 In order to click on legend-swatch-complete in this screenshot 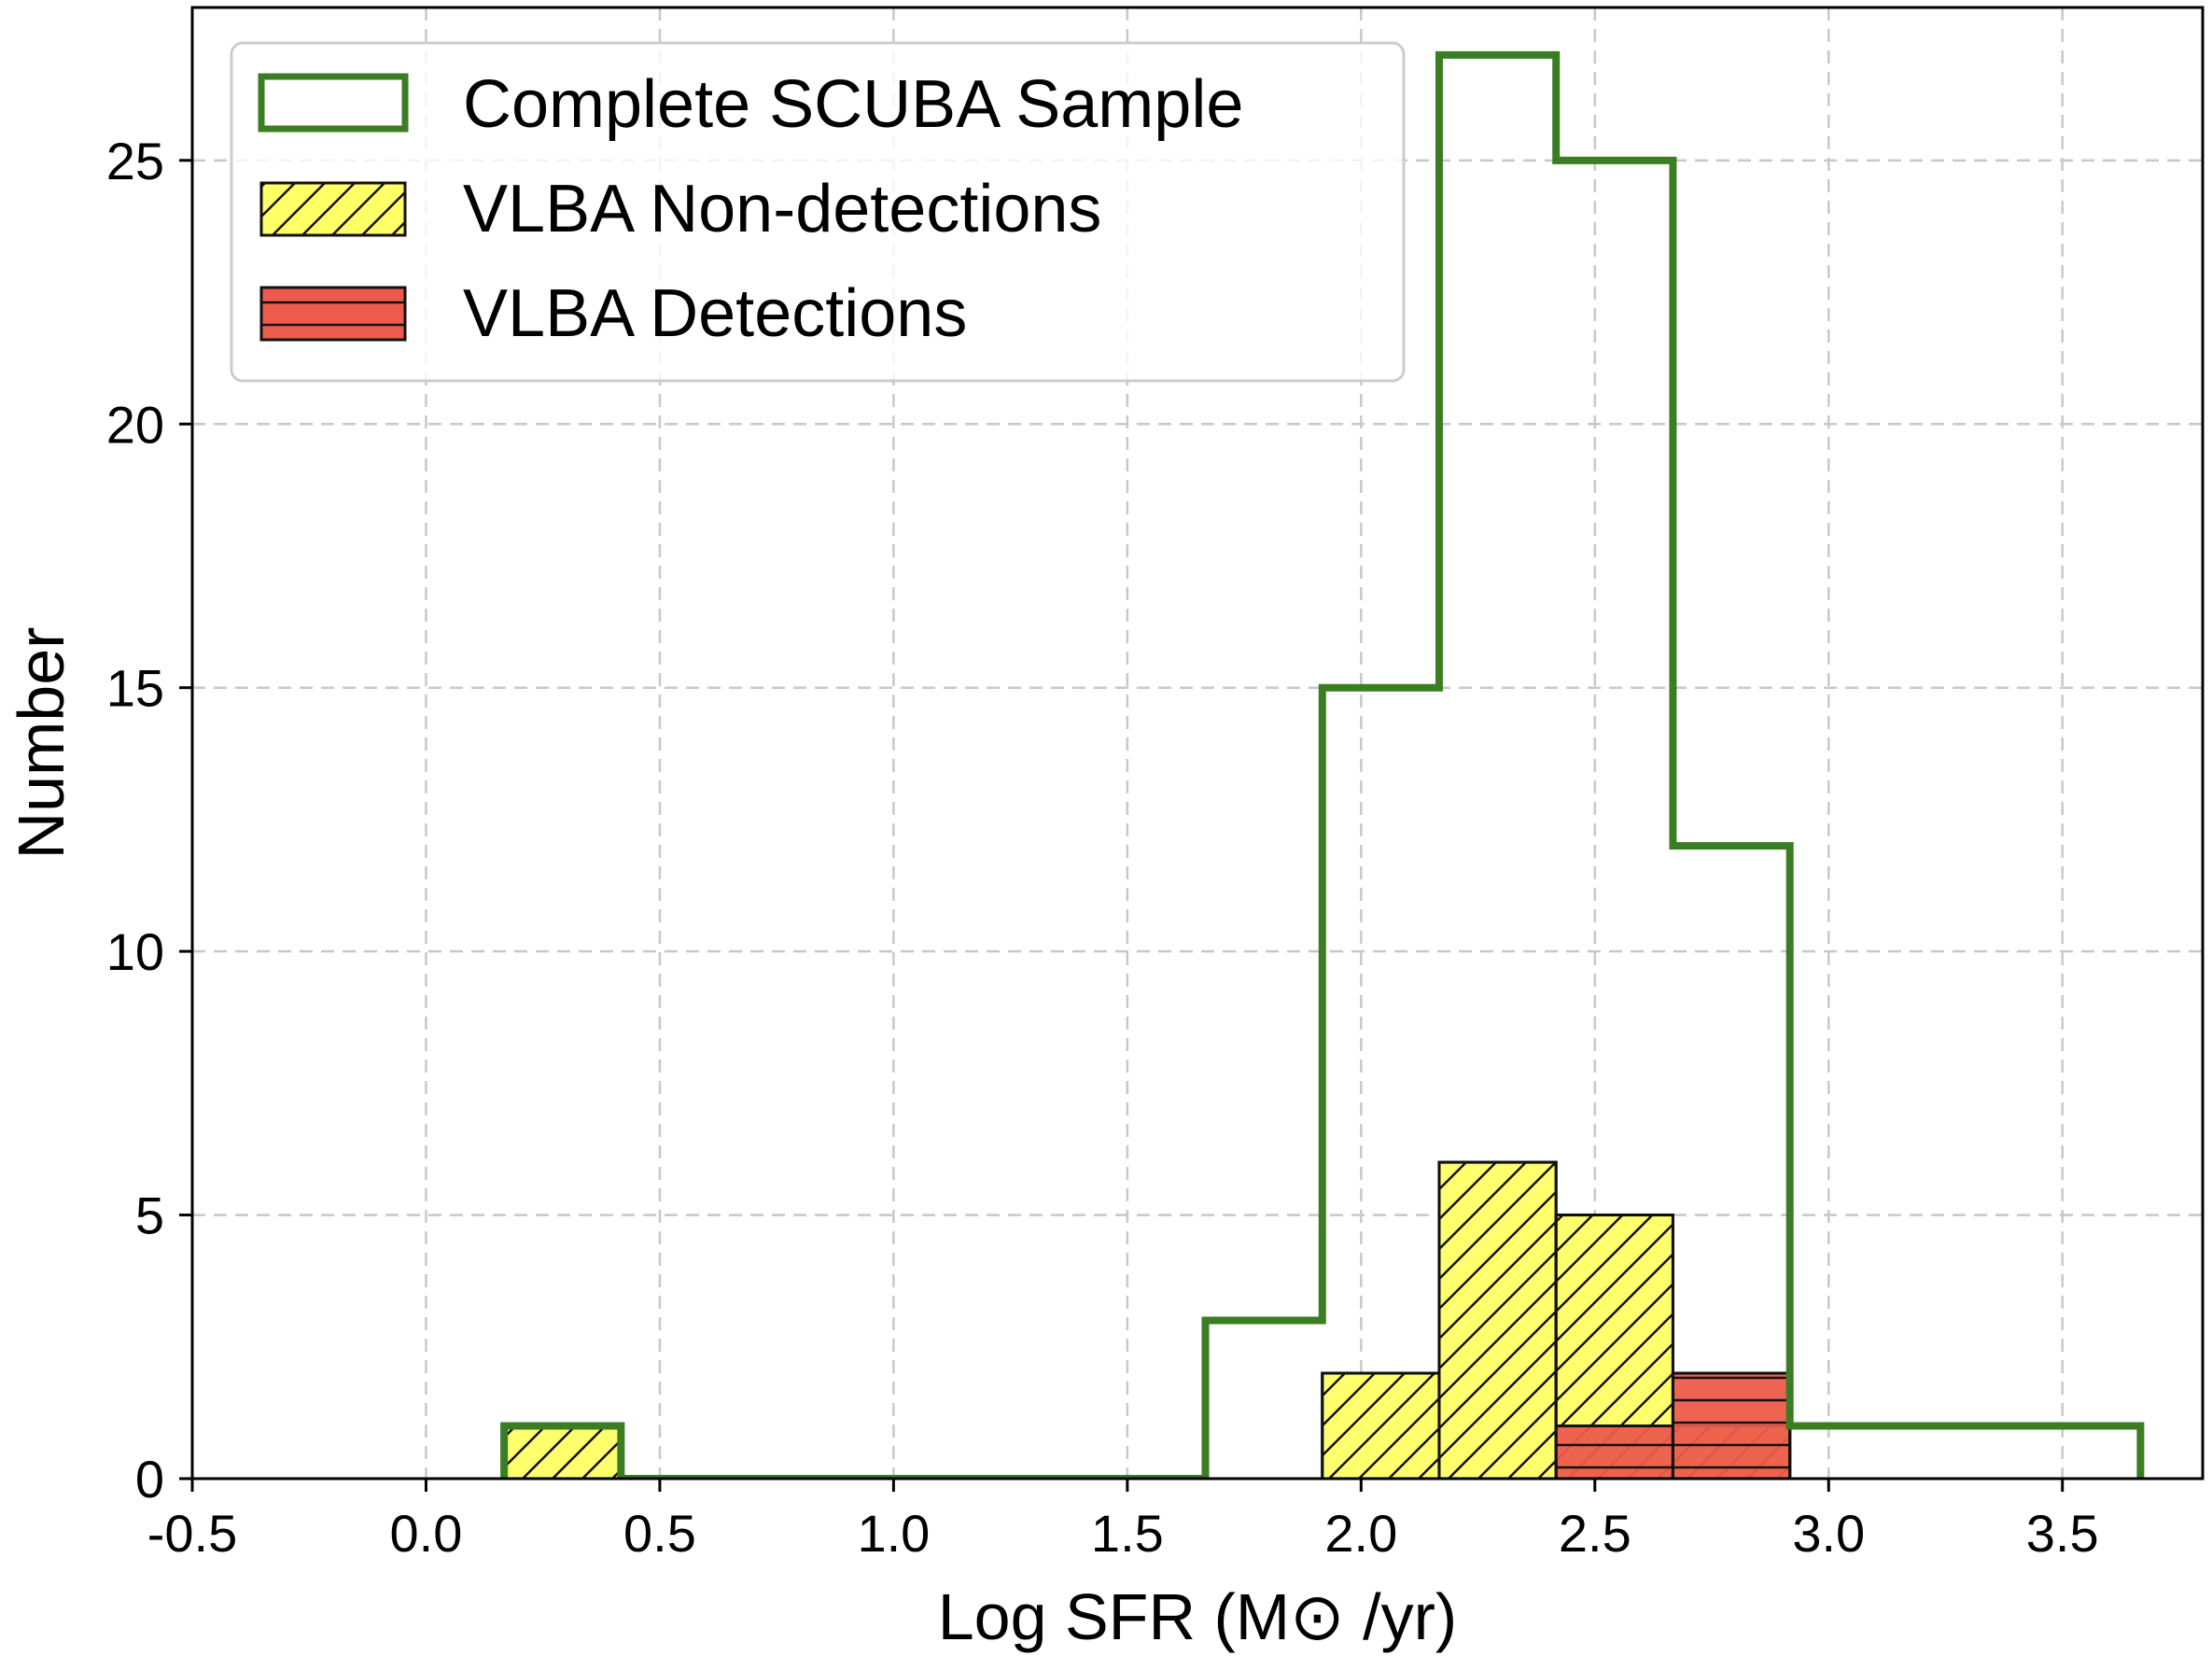, I will do `click(333, 103)`.